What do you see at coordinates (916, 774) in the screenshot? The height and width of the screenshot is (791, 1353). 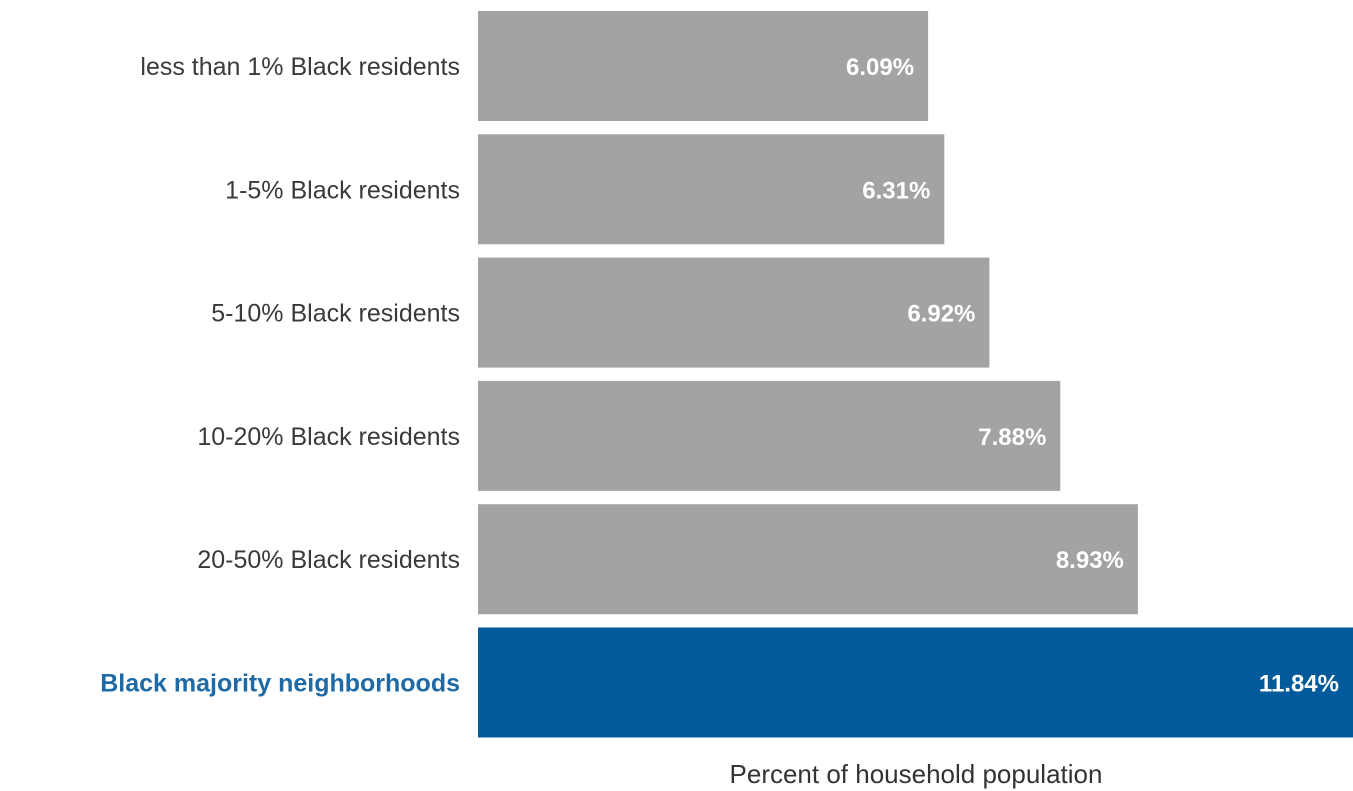 I see `x-axis-title: Percent of household population` at bounding box center [916, 774].